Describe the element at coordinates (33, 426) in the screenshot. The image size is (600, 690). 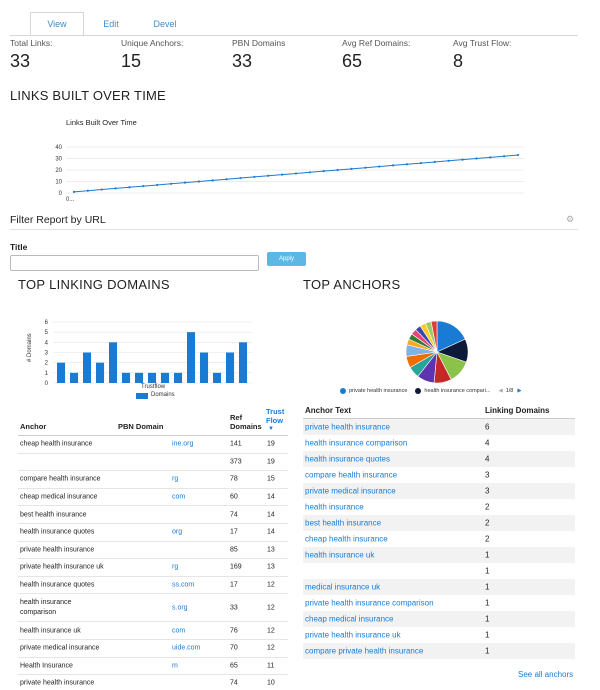
I see `col-anchor: Anchor` at that location.